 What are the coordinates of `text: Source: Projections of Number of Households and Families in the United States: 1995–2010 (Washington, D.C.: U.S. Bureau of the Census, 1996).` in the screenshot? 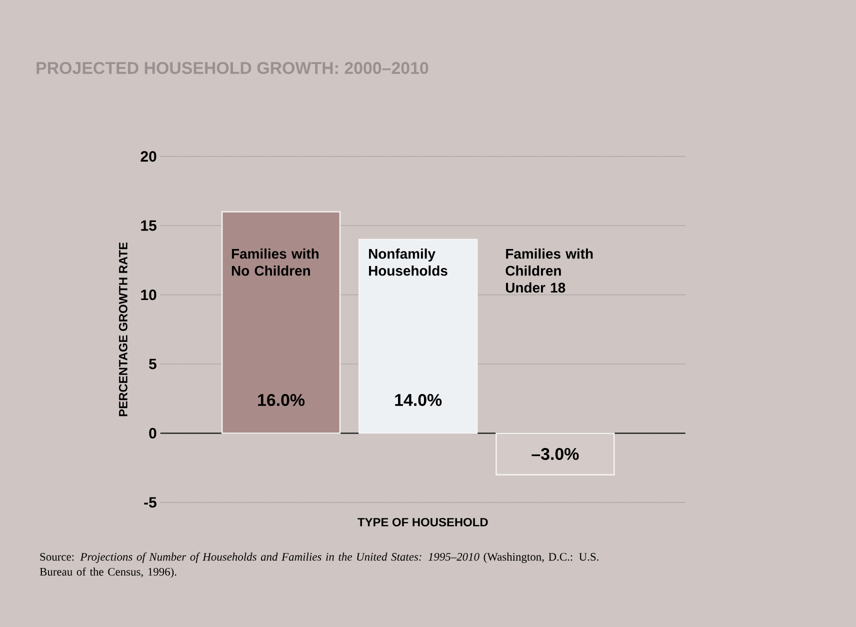 It's located at (319, 565).